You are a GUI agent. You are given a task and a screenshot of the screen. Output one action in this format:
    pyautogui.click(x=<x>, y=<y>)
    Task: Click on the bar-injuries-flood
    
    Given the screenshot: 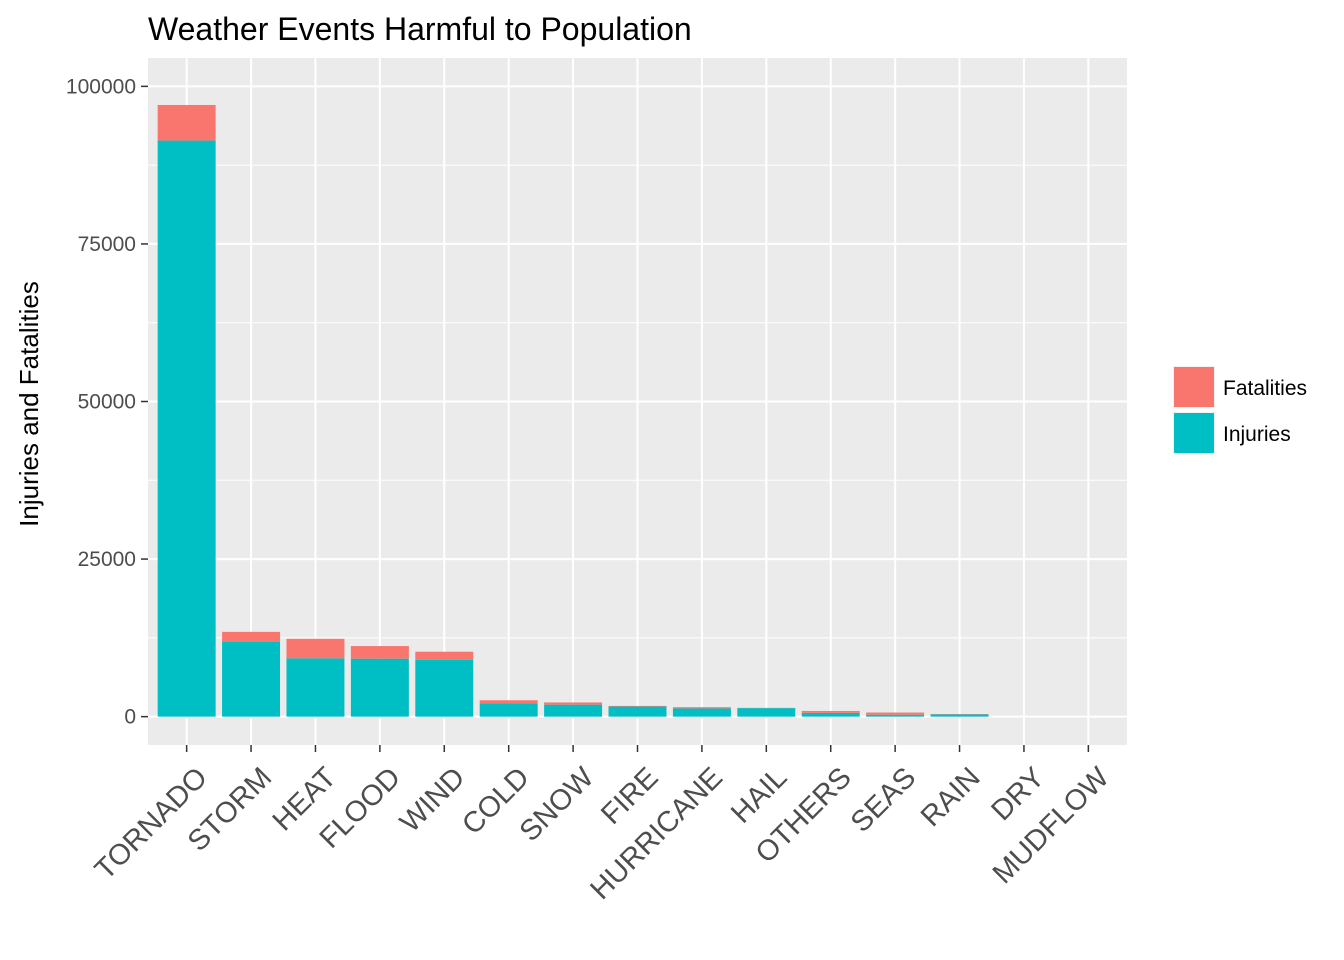 What is the action you would take?
    pyautogui.click(x=379, y=687)
    